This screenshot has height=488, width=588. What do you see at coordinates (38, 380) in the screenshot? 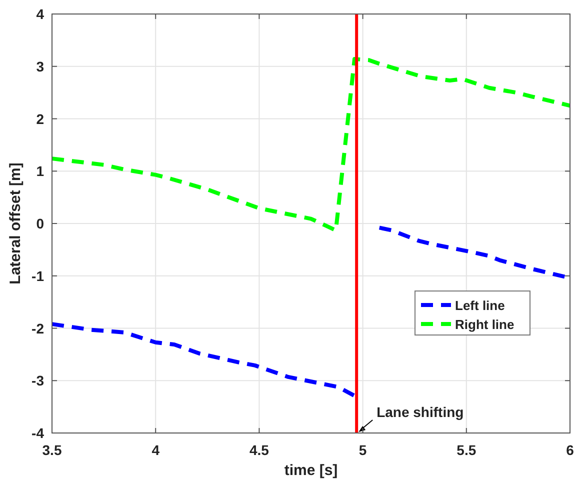
I see `y-tick-label: -3` at bounding box center [38, 380].